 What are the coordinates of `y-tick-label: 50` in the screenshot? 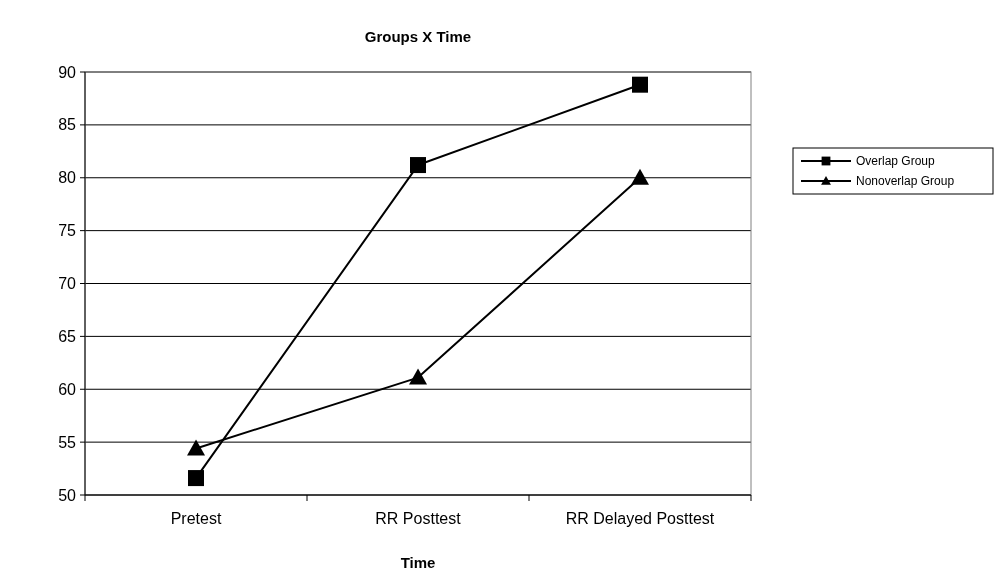 It's located at (67, 495).